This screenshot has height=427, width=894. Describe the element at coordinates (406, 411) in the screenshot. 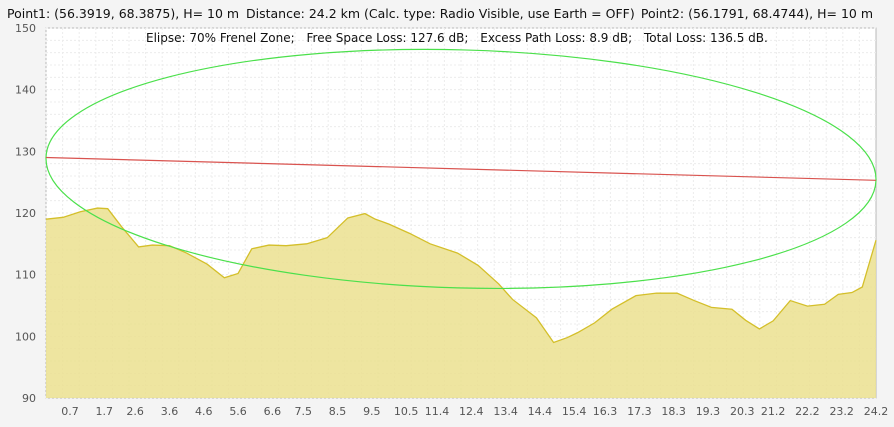

I see `x-tick-label: 10.5` at that location.